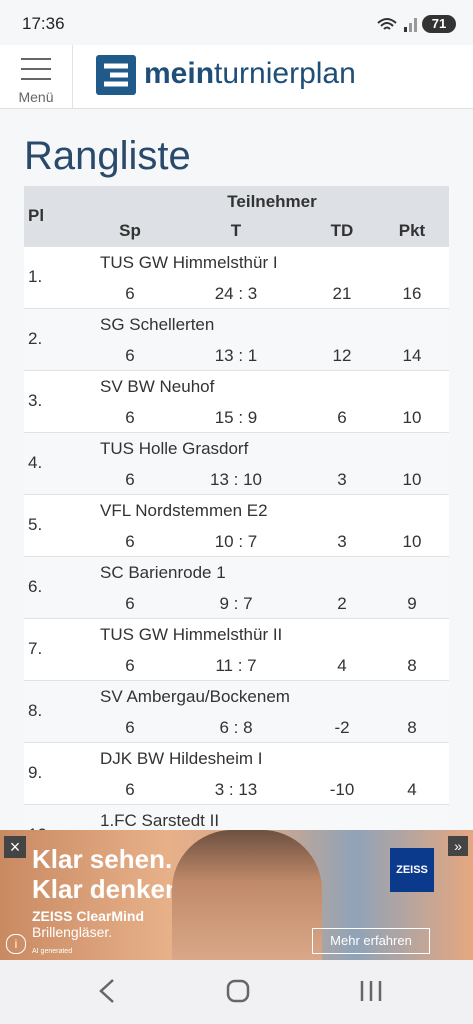 This screenshot has width=473, height=1024. What do you see at coordinates (236, 525) in the screenshot?
I see `table-row: 5. VFL Nordstemmen E2 6 10 : 7 3 10` at bounding box center [236, 525].